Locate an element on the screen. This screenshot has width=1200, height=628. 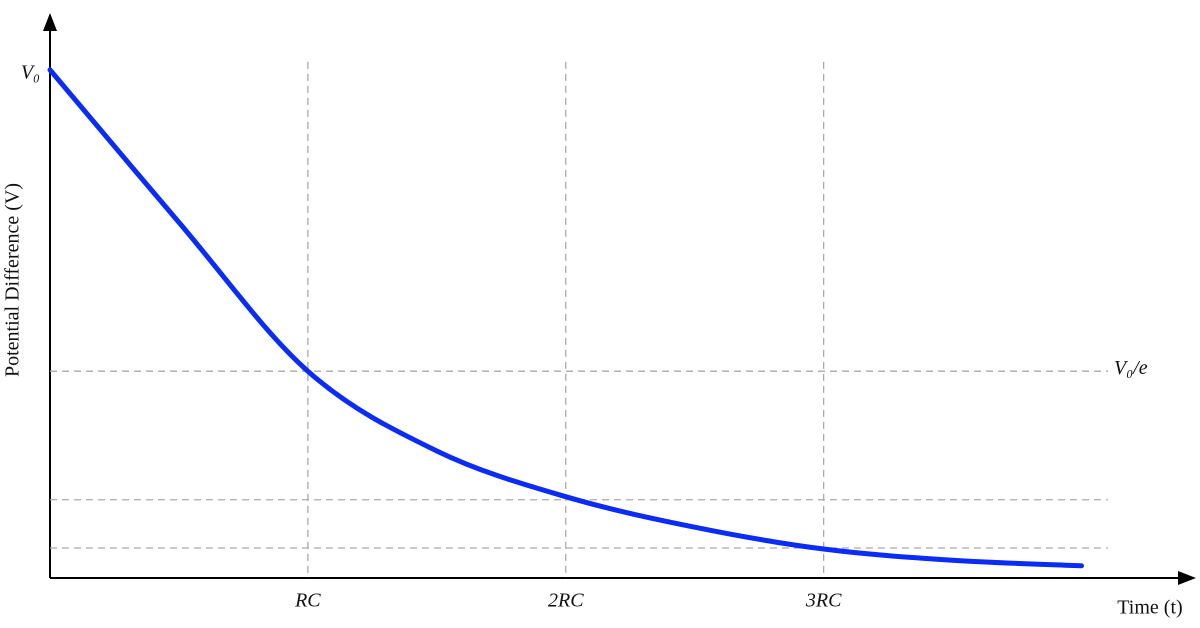
y-tick-label: V₀/e is located at coordinates (1131, 368).